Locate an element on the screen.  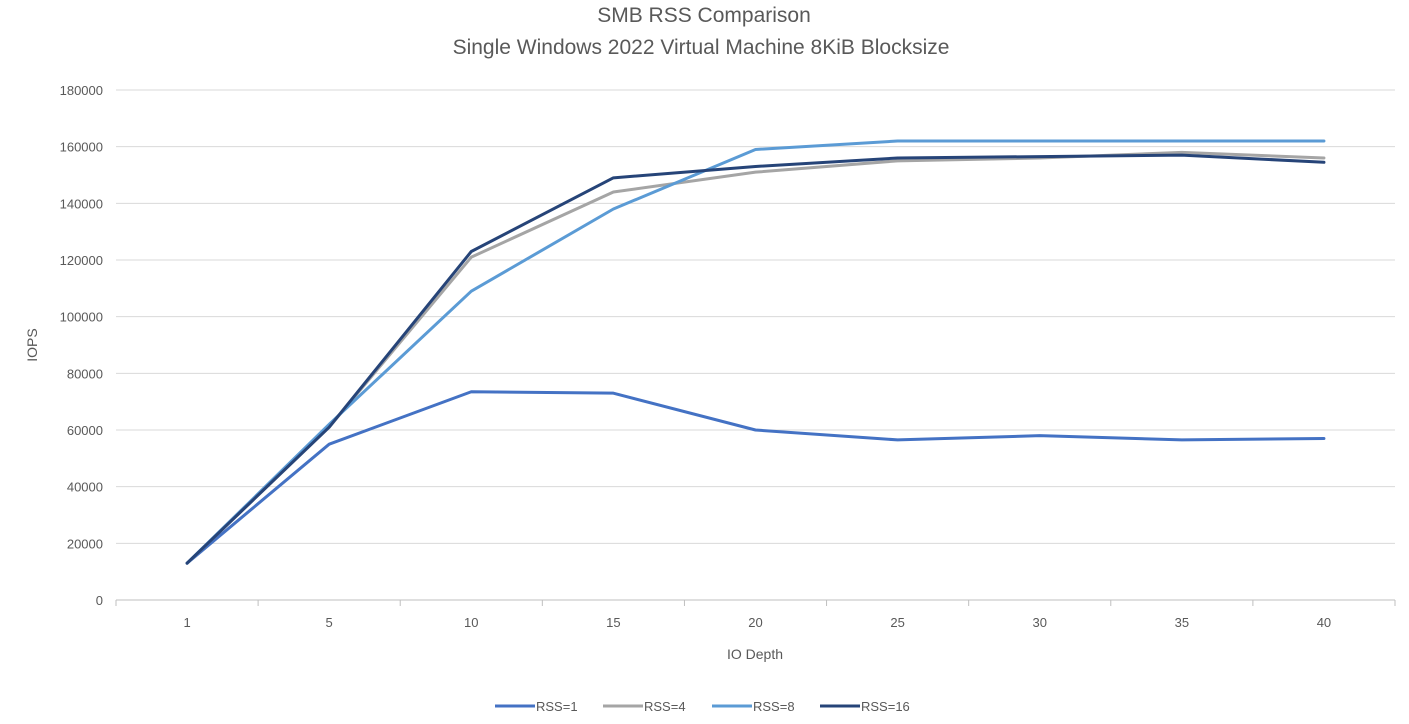
legend-item: RSS=1 is located at coordinates (536, 706).